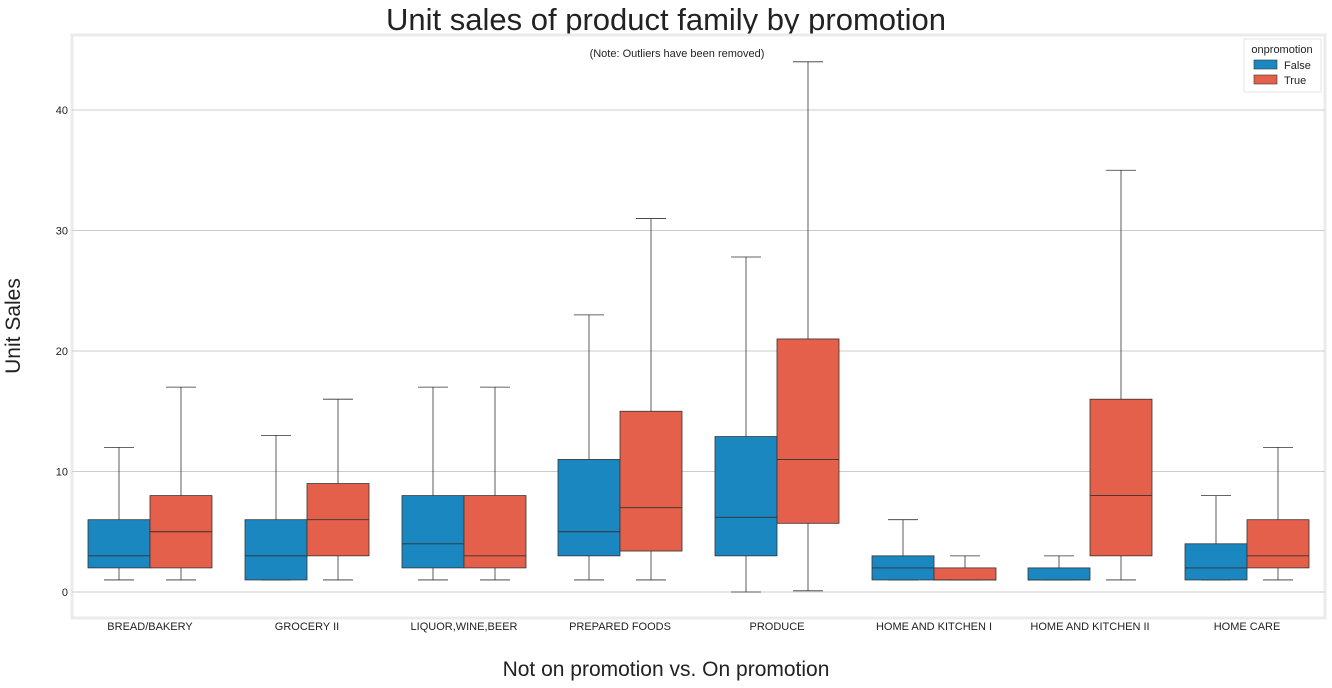 This screenshot has height=688, width=1332. What do you see at coordinates (776, 627) in the screenshot?
I see `x-tick-label: PRODUCE` at bounding box center [776, 627].